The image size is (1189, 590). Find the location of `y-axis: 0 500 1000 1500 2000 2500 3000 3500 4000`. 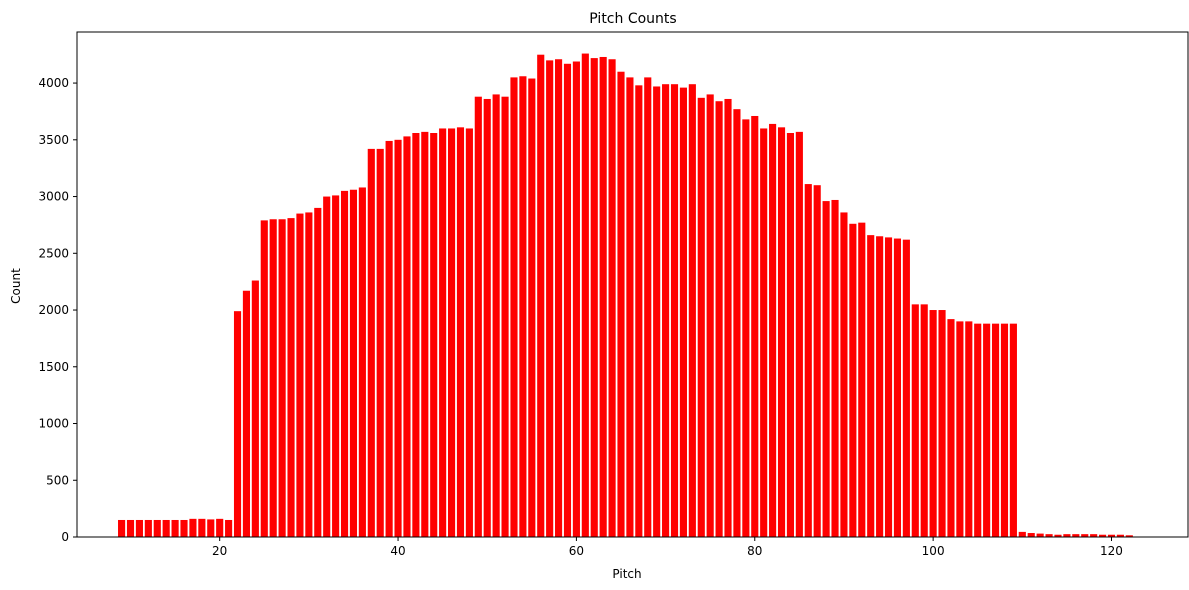

y-axis: 0 500 1000 1500 2000 2500 3000 3500 4000 is located at coordinates (57, 310).